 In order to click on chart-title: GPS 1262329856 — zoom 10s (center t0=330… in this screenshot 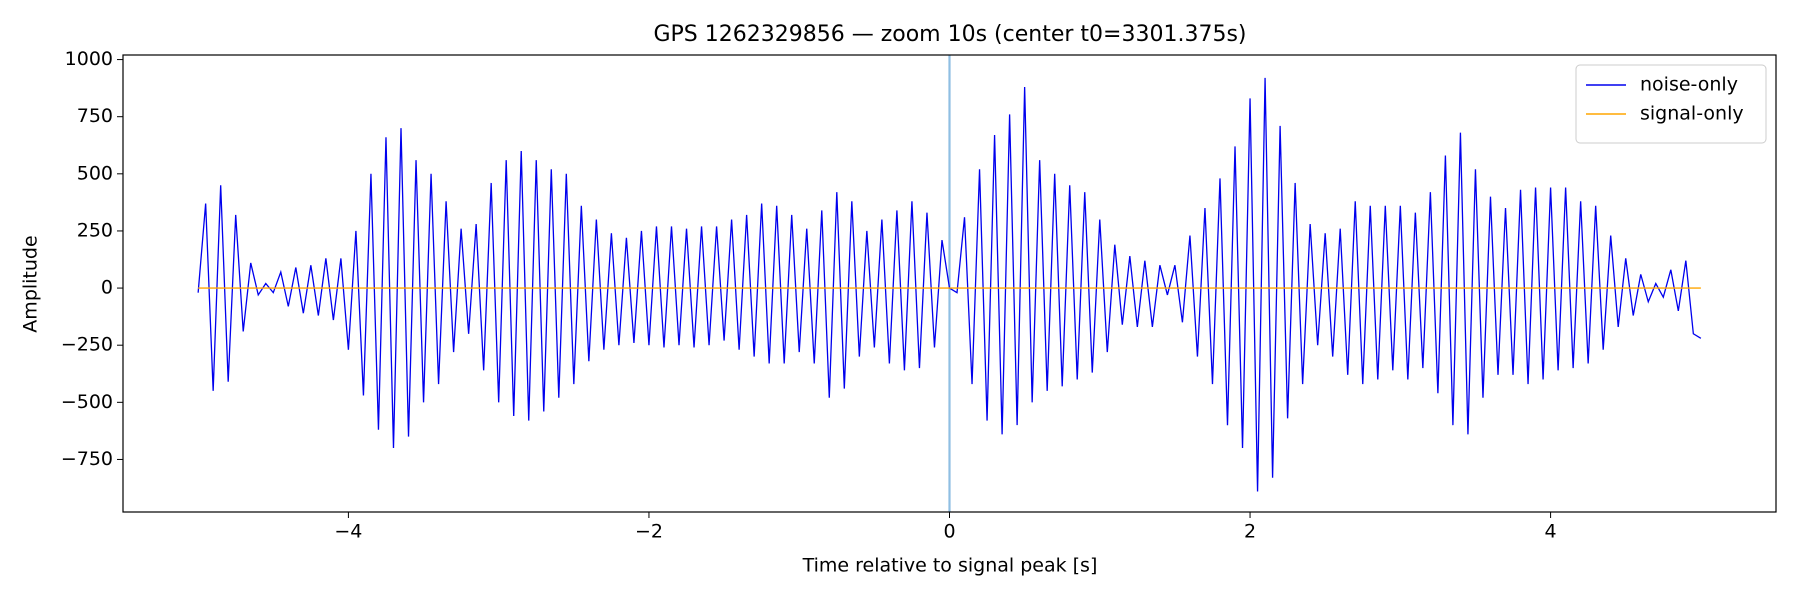, I will do `click(949, 34)`.